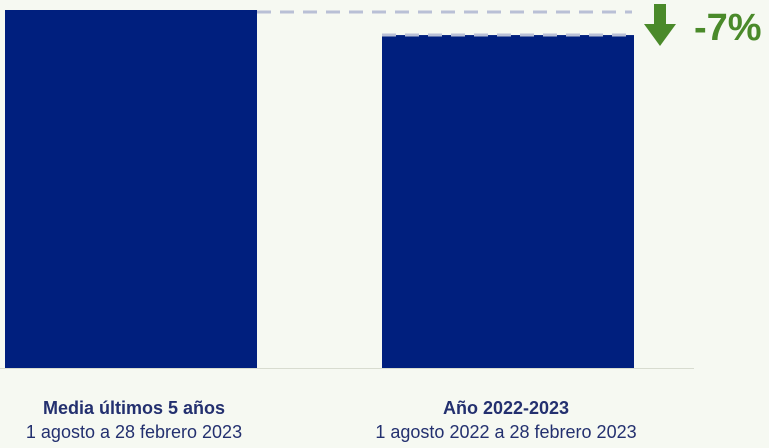 This screenshot has height=448, width=769. What do you see at coordinates (728, 28) in the screenshot?
I see `annotation-label: -7%` at bounding box center [728, 28].